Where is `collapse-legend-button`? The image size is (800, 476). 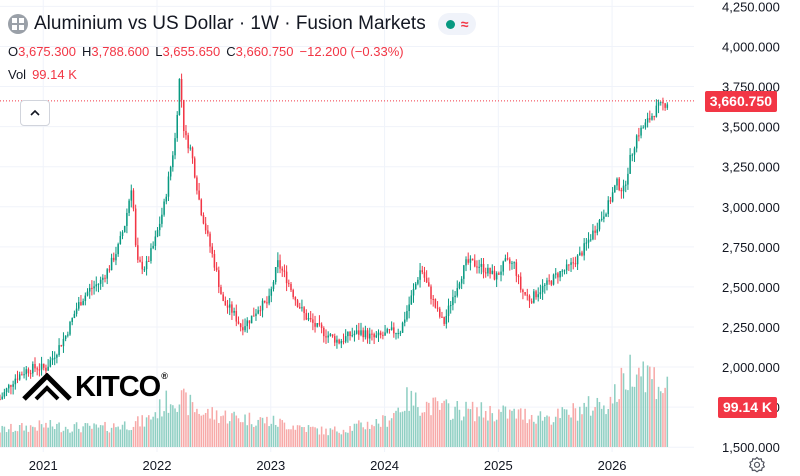 collapse-legend-button is located at coordinates (35, 113).